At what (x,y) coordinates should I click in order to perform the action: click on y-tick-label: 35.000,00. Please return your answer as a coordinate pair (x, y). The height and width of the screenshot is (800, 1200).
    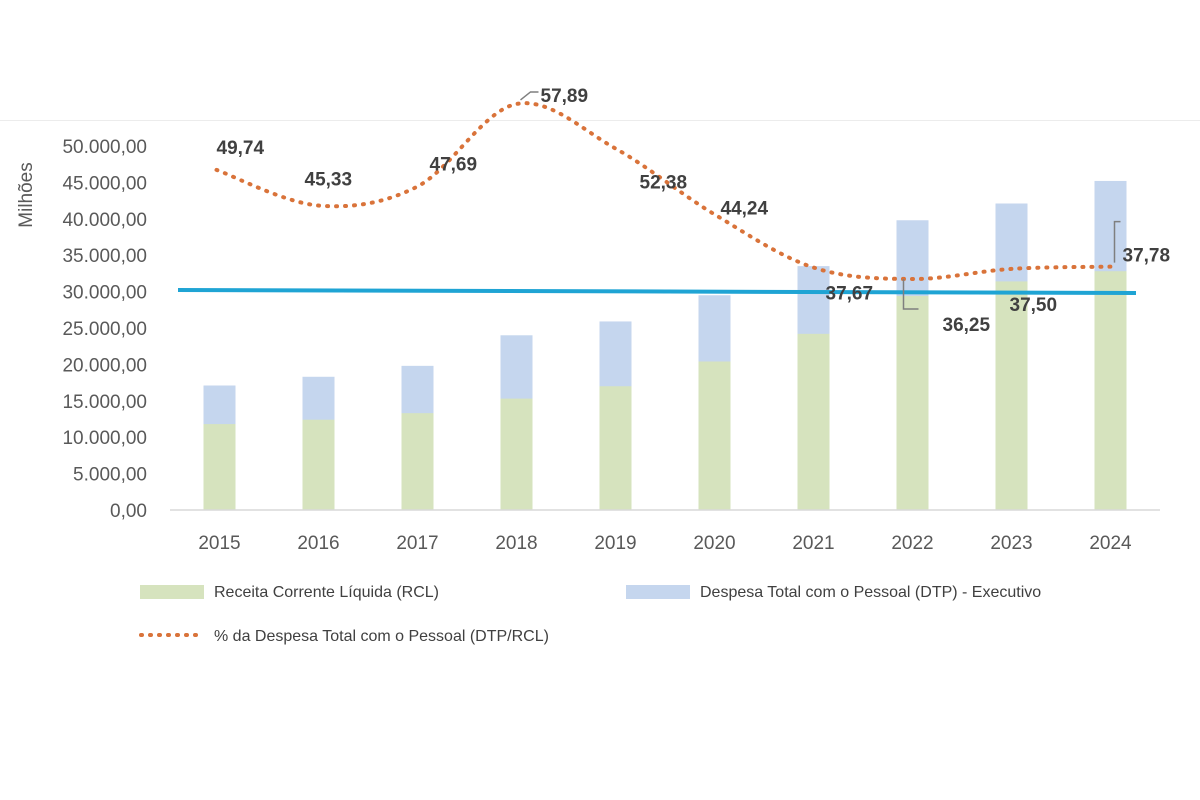
    Looking at the image, I should click on (104, 256).